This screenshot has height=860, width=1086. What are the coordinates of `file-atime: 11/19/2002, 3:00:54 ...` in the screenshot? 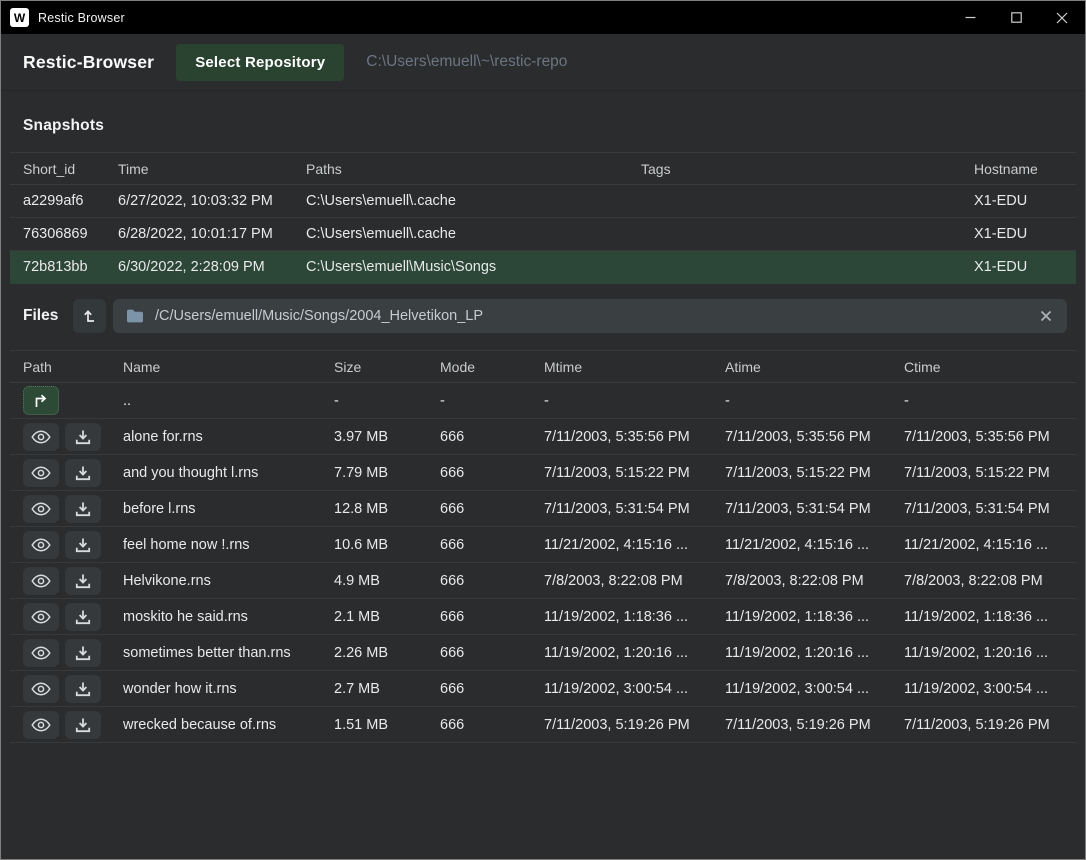 It's located at (797, 688).